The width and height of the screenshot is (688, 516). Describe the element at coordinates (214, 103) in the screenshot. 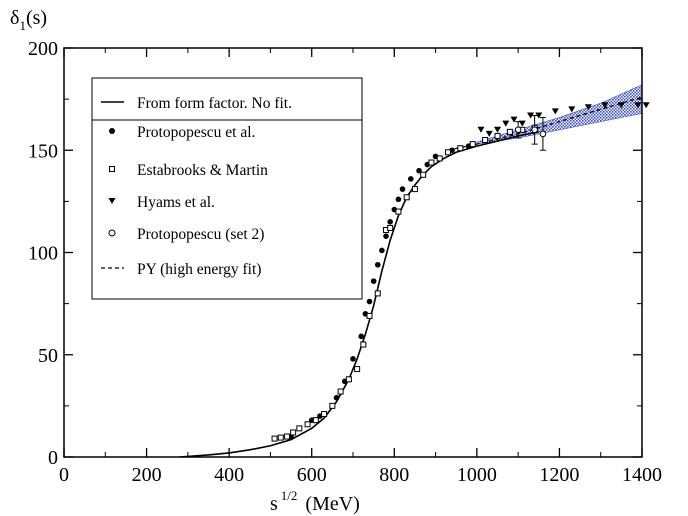

I see `legend-label-form-factor: From form factor. No fit.` at that location.